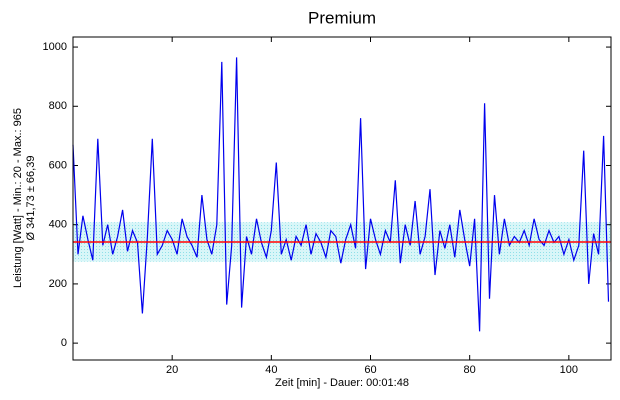 The image size is (620, 400). Describe the element at coordinates (470, 370) in the screenshot. I see `x-tick-label: 80` at that location.